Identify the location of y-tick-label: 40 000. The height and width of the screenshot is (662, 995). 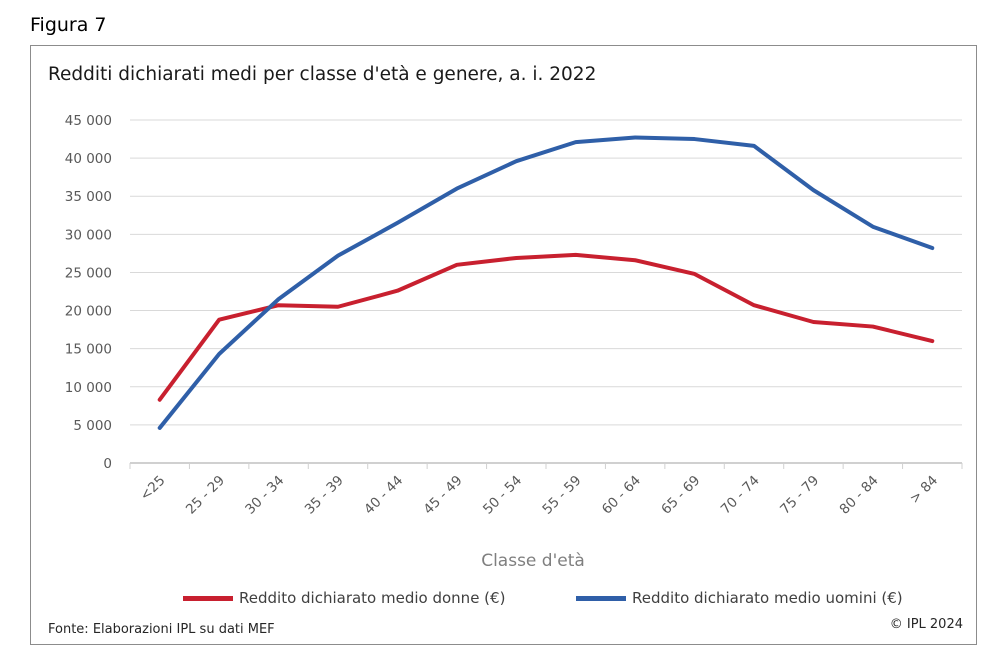
(88, 159).